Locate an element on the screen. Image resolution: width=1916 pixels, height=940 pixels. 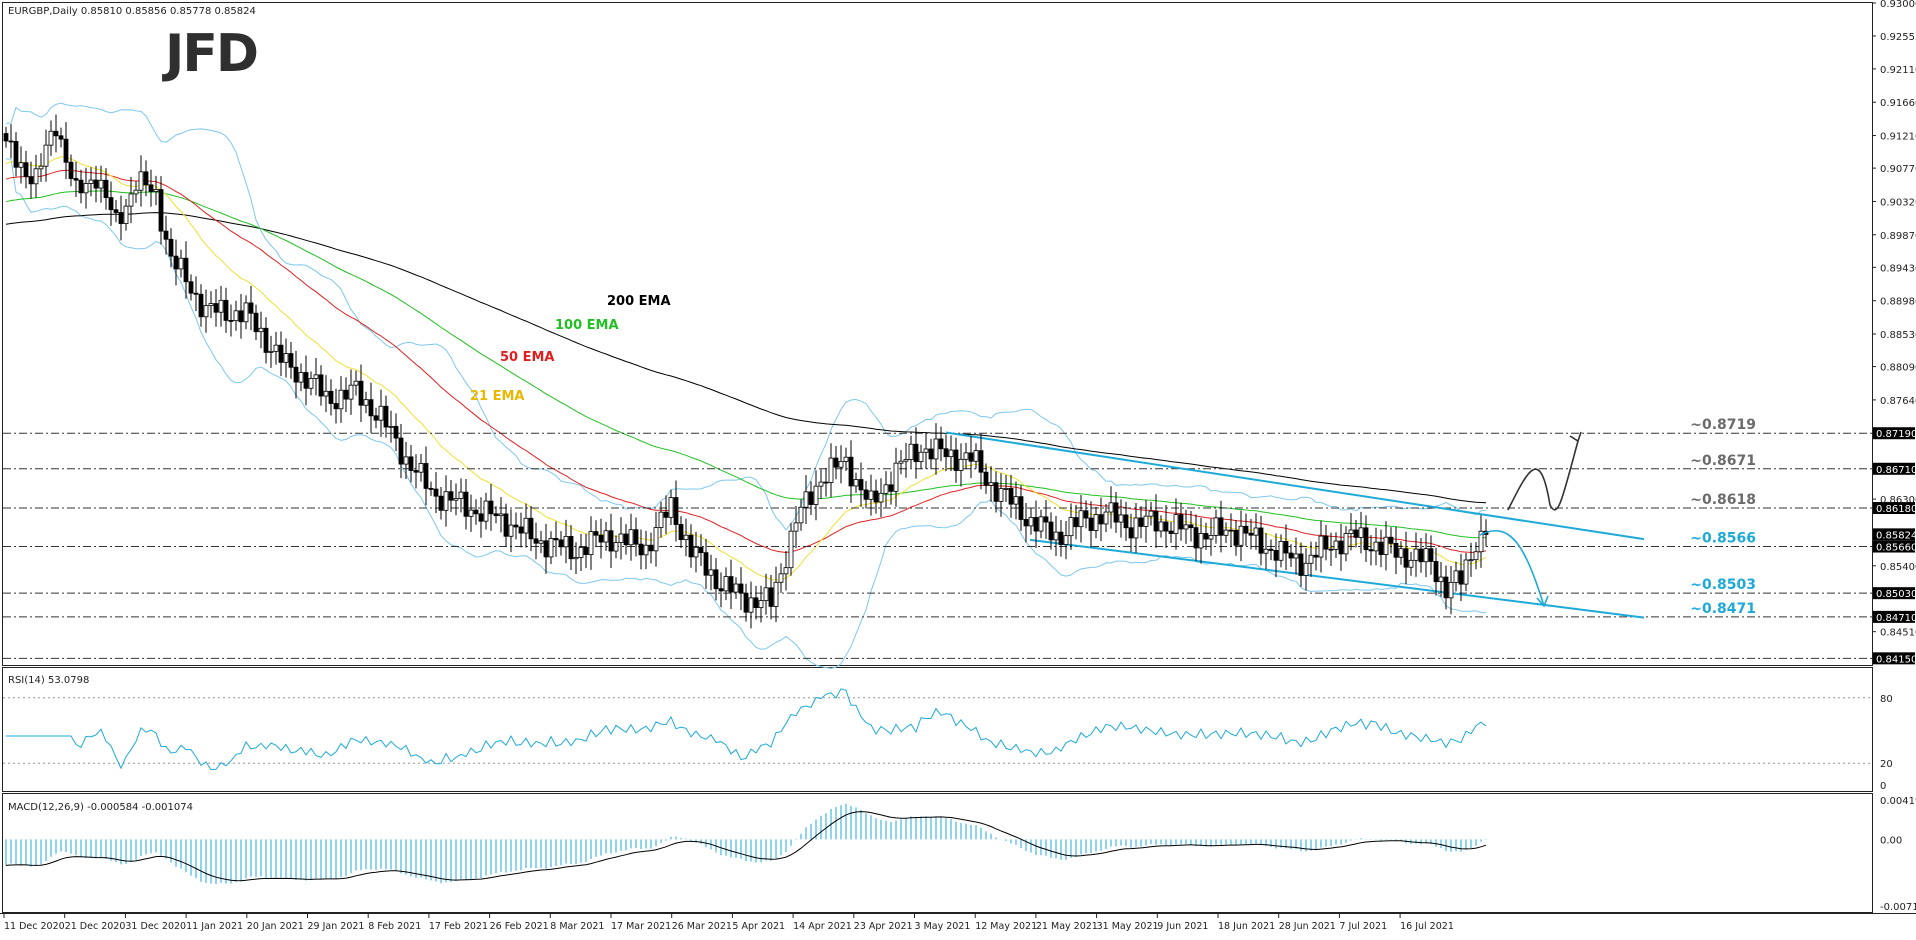
level-label: ~0.8618 is located at coordinates (1723, 500).